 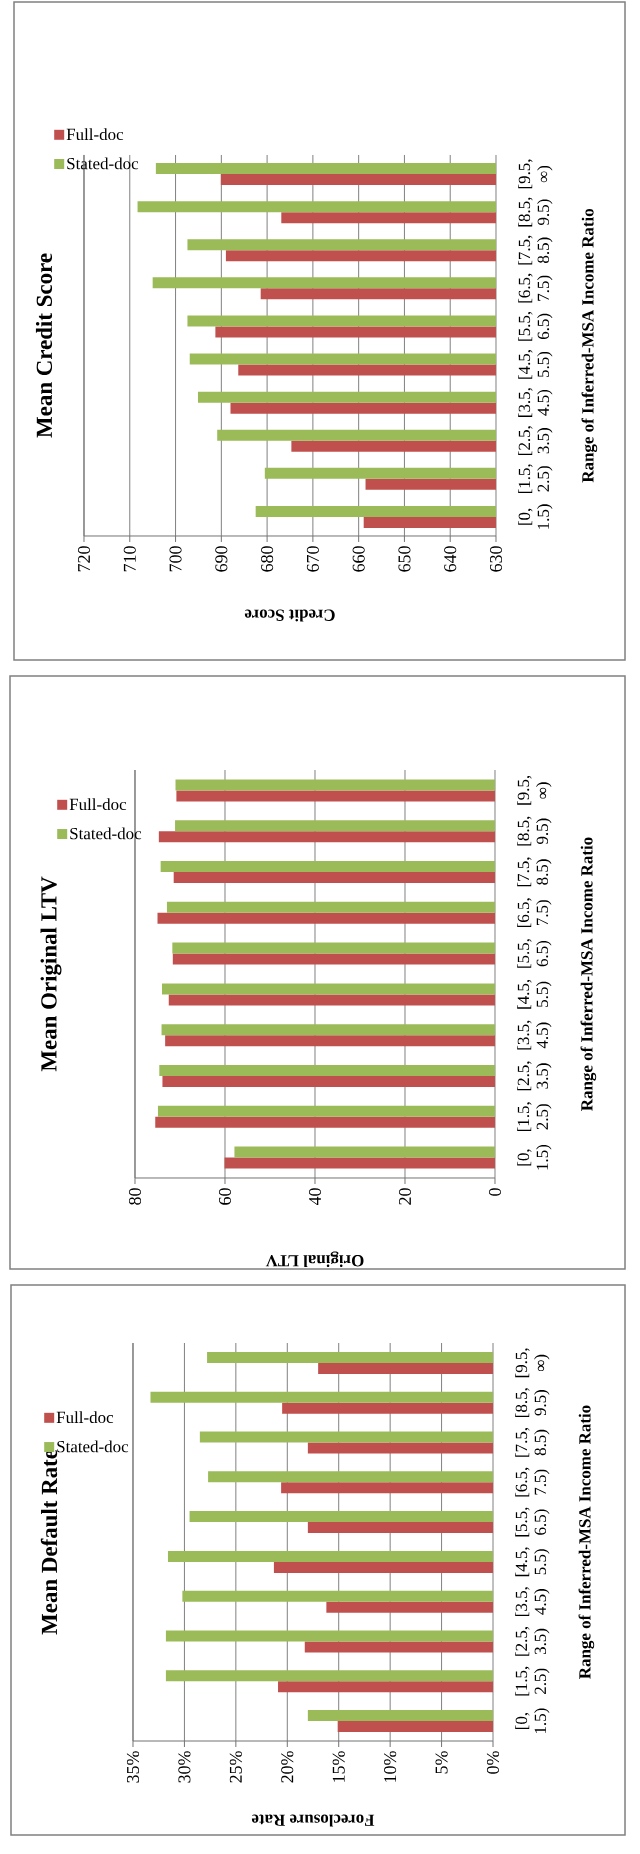 What do you see at coordinates (358, 559) in the screenshot?
I see `x-tick-label: 660` at bounding box center [358, 559].